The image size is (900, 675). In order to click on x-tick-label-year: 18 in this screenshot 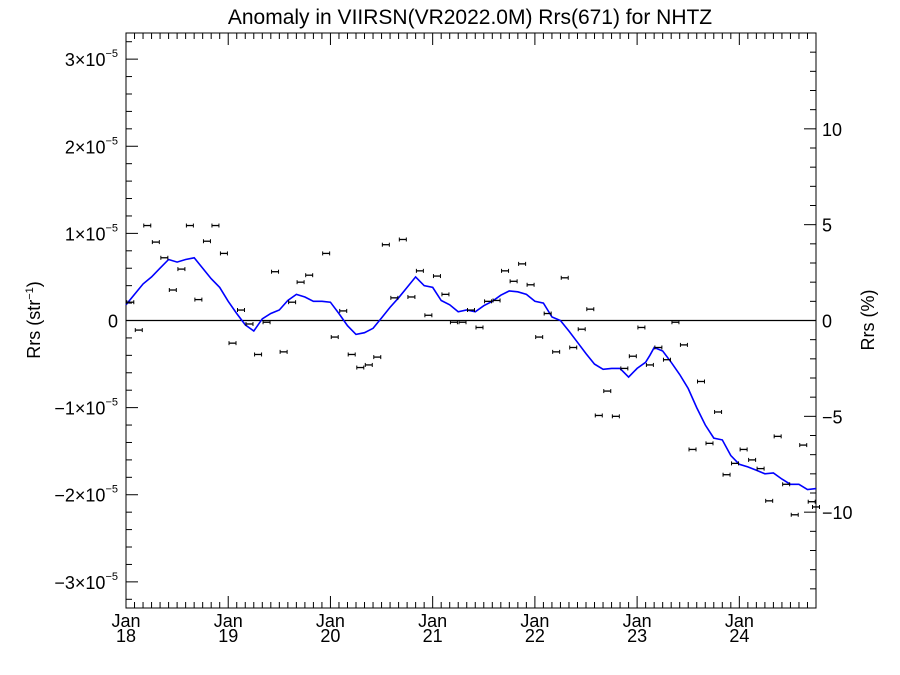, I will do `click(126, 636)`.